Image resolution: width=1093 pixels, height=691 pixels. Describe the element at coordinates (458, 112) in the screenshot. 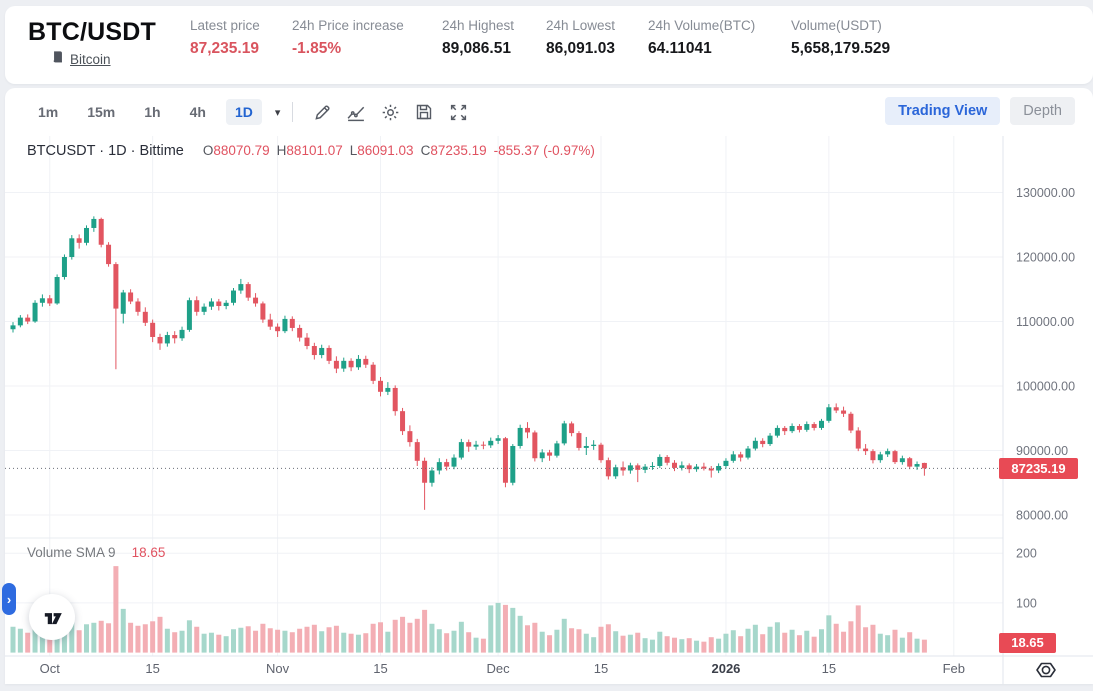

I see `fullscreen-icon` at that location.